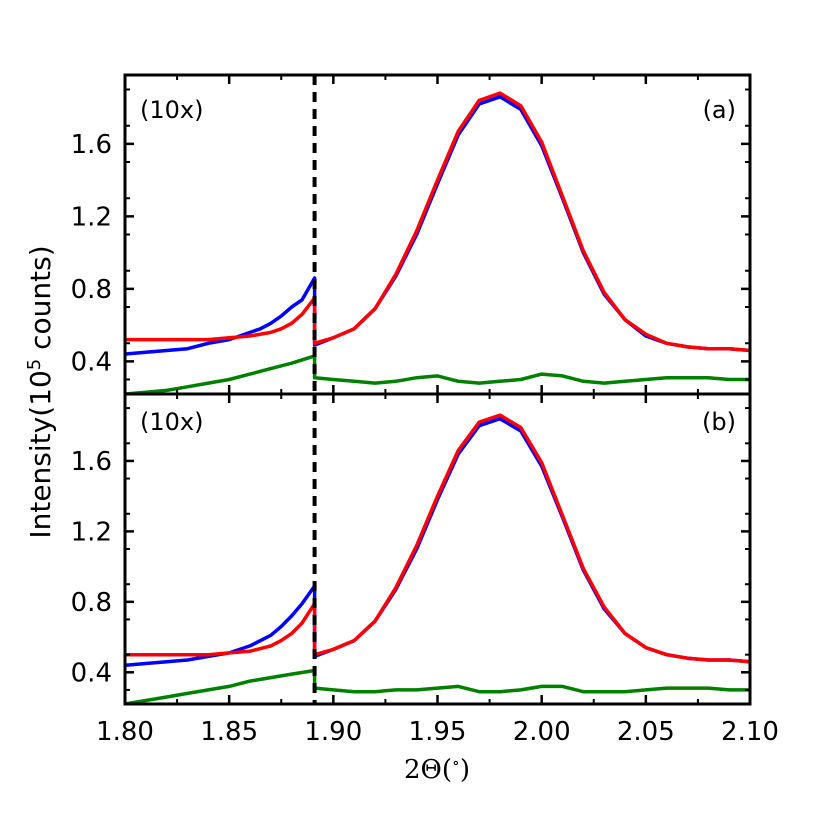 The image size is (830, 830). I want to click on panel-a-label: (a), so click(719, 110).